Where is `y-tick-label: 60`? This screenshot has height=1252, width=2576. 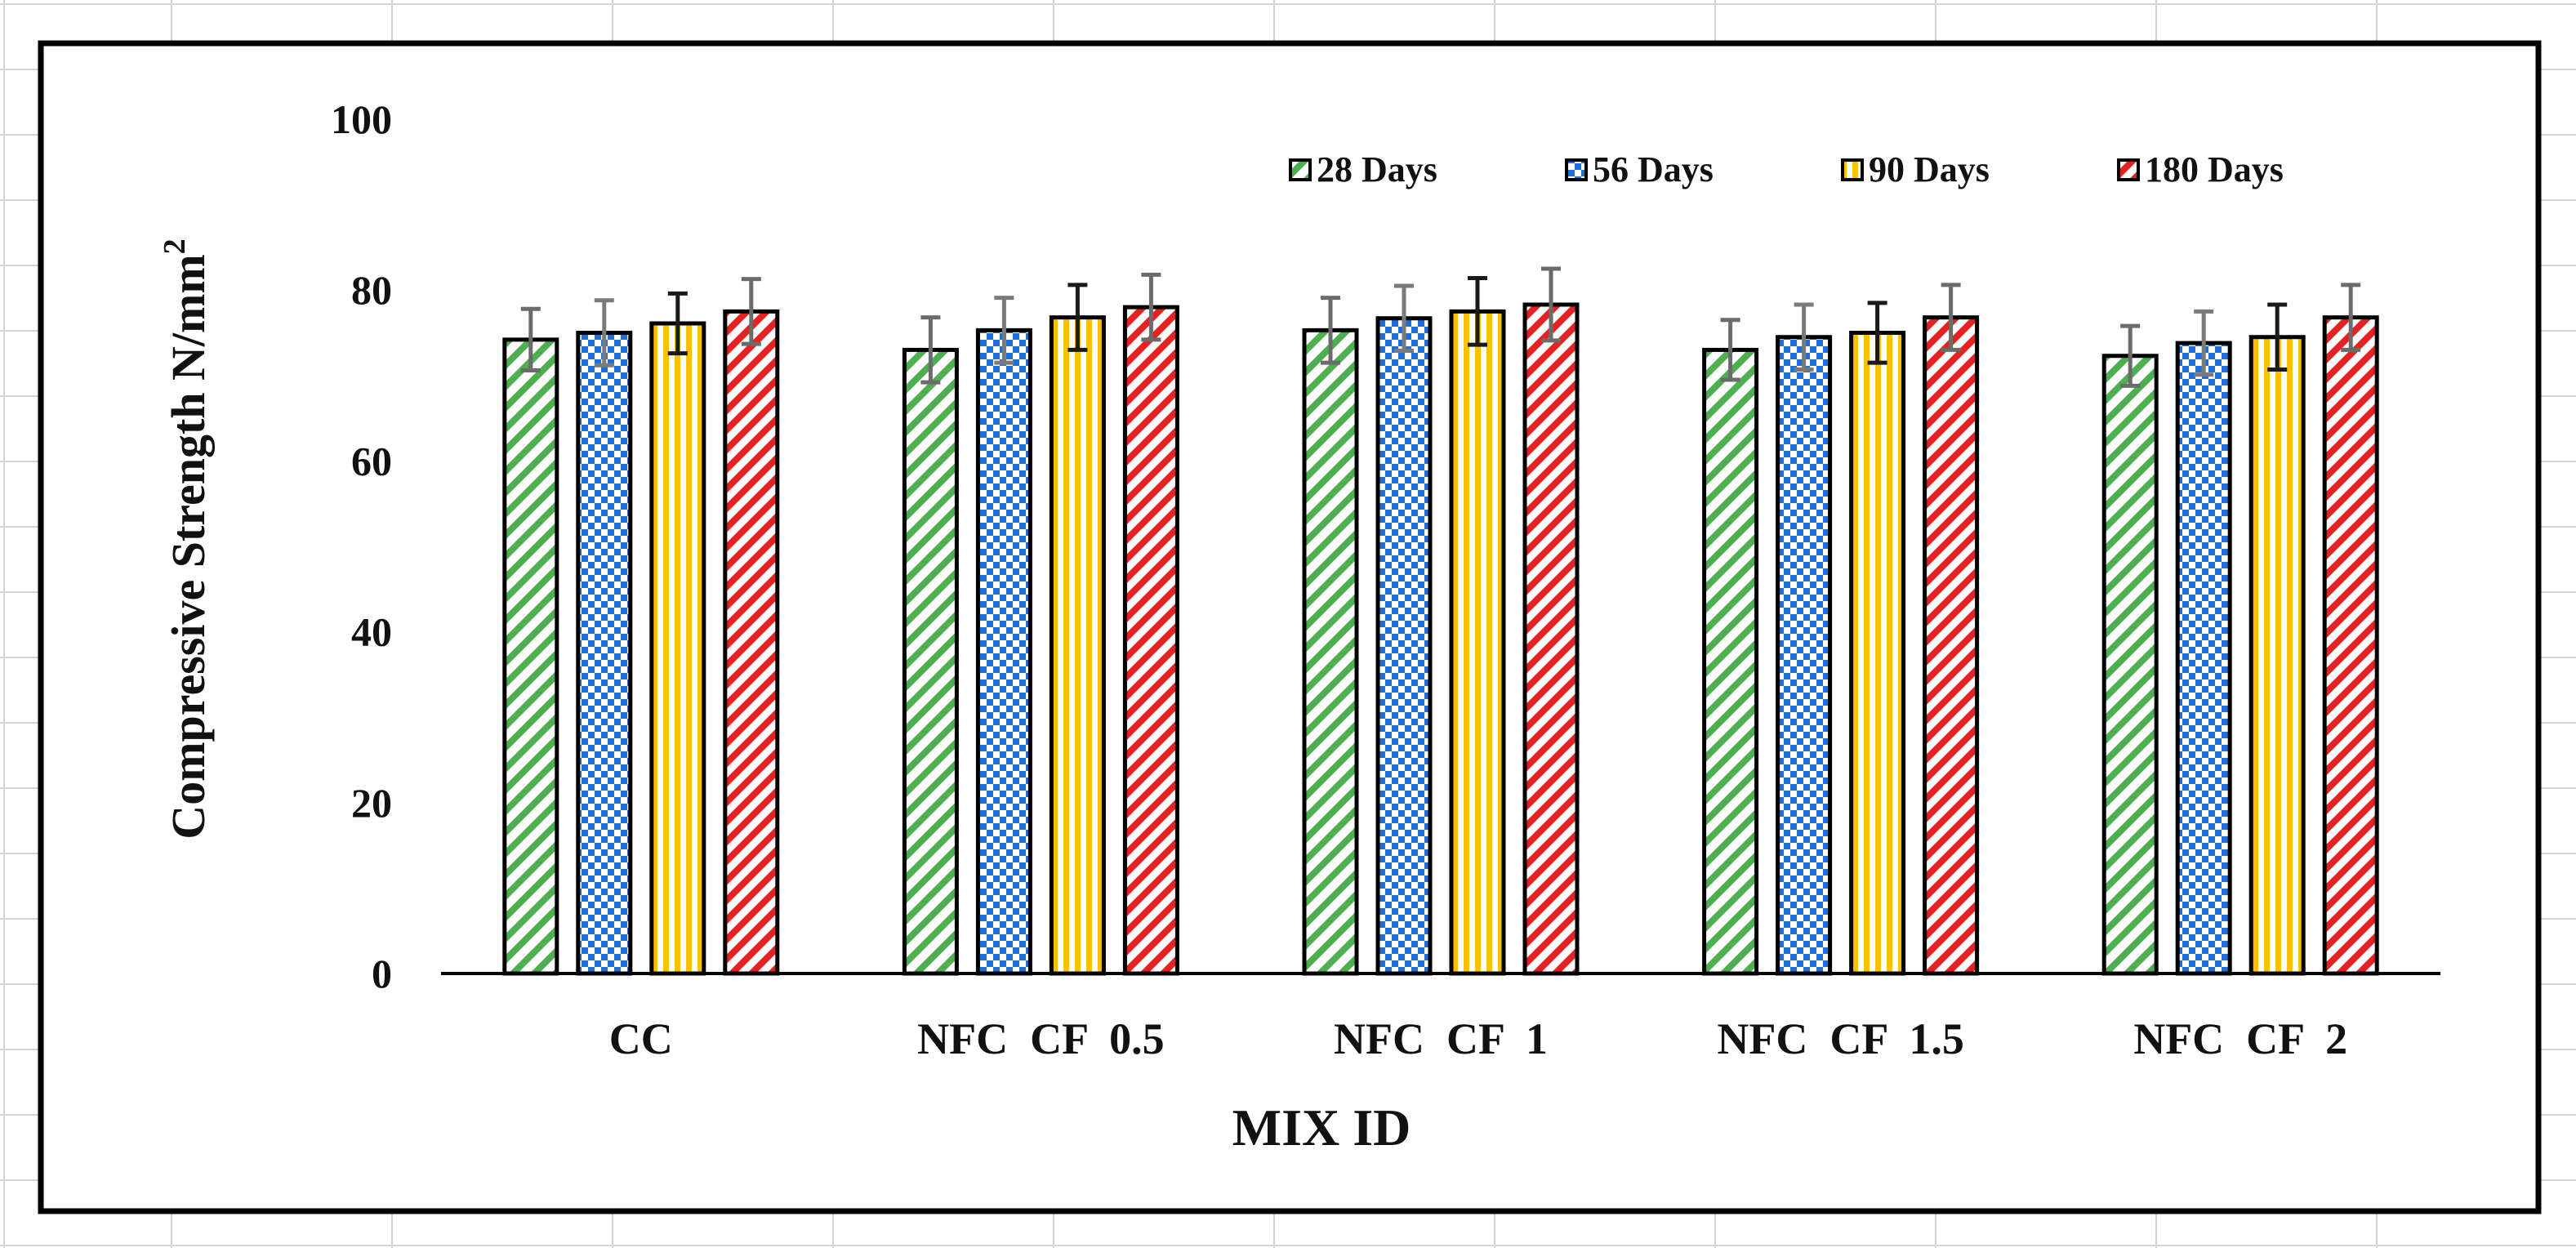
y-tick-label: 60 is located at coordinates (371, 460).